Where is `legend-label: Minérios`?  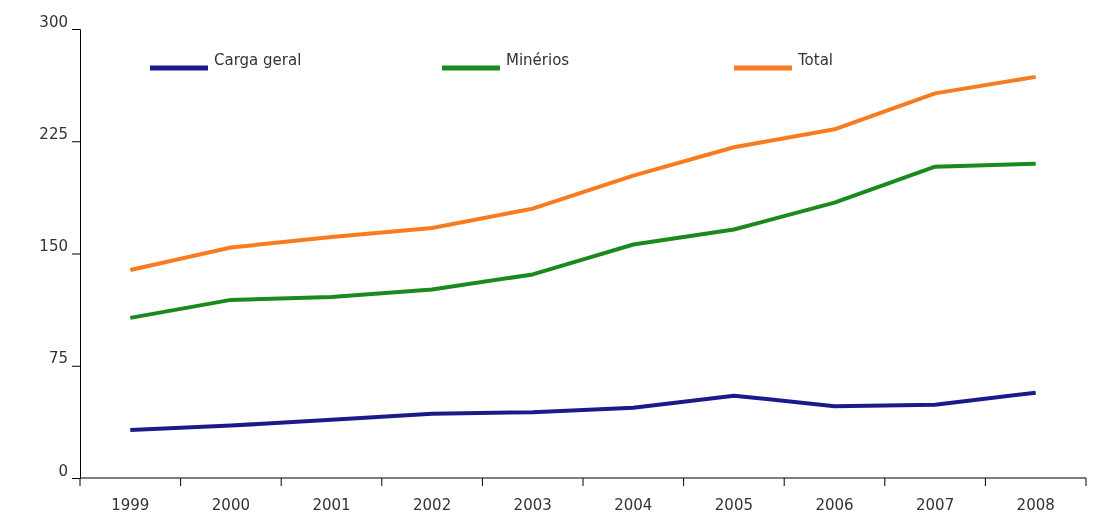
legend-label: Minérios is located at coordinates (538, 60).